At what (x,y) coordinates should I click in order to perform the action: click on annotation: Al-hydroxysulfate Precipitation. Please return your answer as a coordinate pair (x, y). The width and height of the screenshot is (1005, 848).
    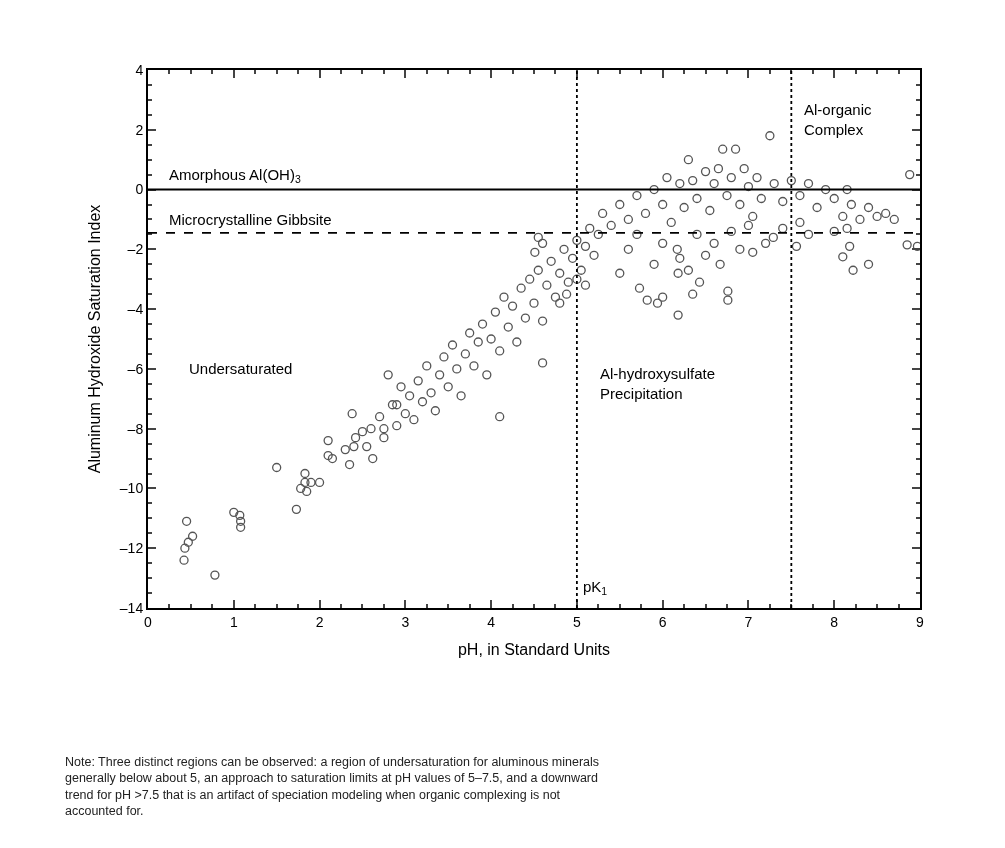
    Looking at the image, I should click on (658, 383).